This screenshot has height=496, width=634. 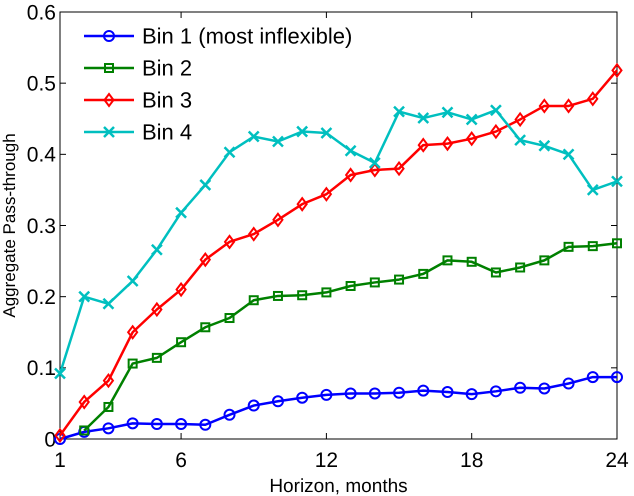 I want to click on x-tick-label: 1, so click(x=60, y=460).